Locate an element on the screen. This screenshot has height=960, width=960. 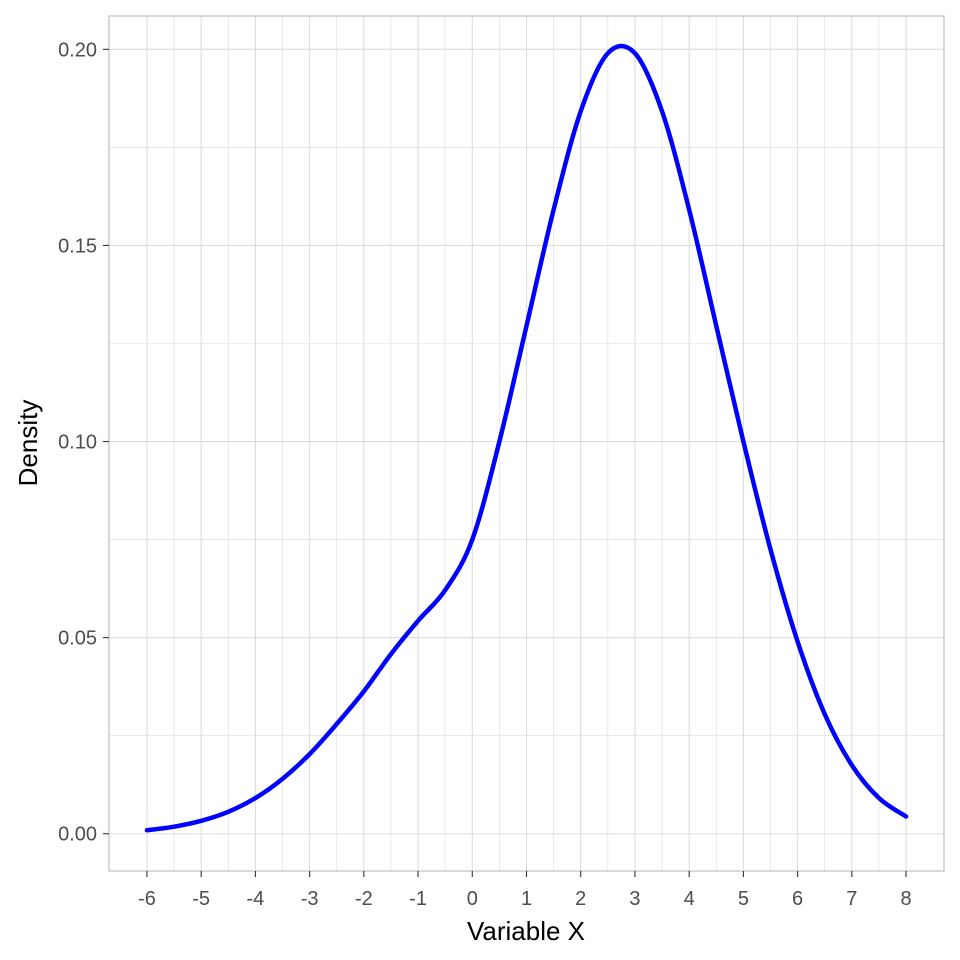
y-tick-label: 0.20 is located at coordinates (77, 50).